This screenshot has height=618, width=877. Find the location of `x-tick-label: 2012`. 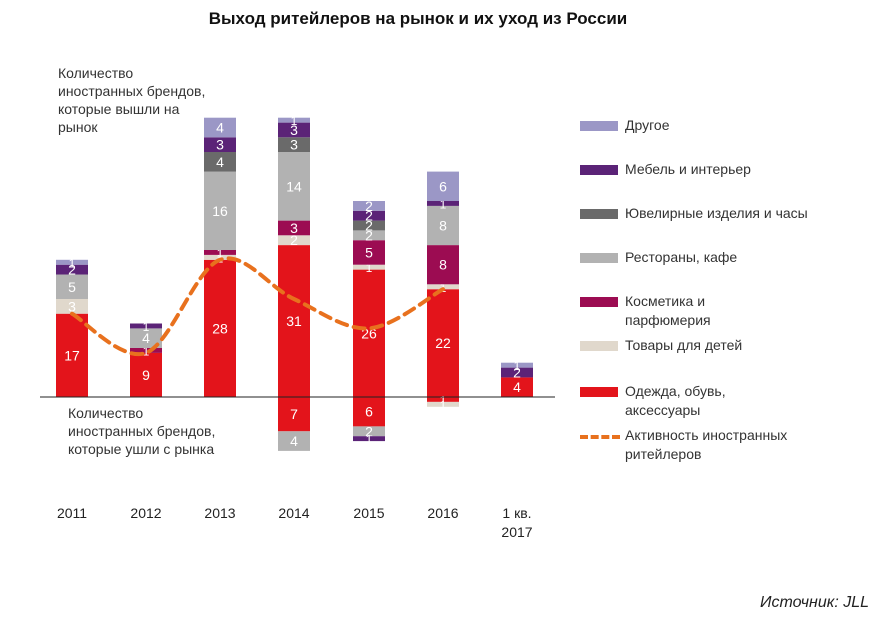

x-tick-label: 2012 is located at coordinates (145, 513).